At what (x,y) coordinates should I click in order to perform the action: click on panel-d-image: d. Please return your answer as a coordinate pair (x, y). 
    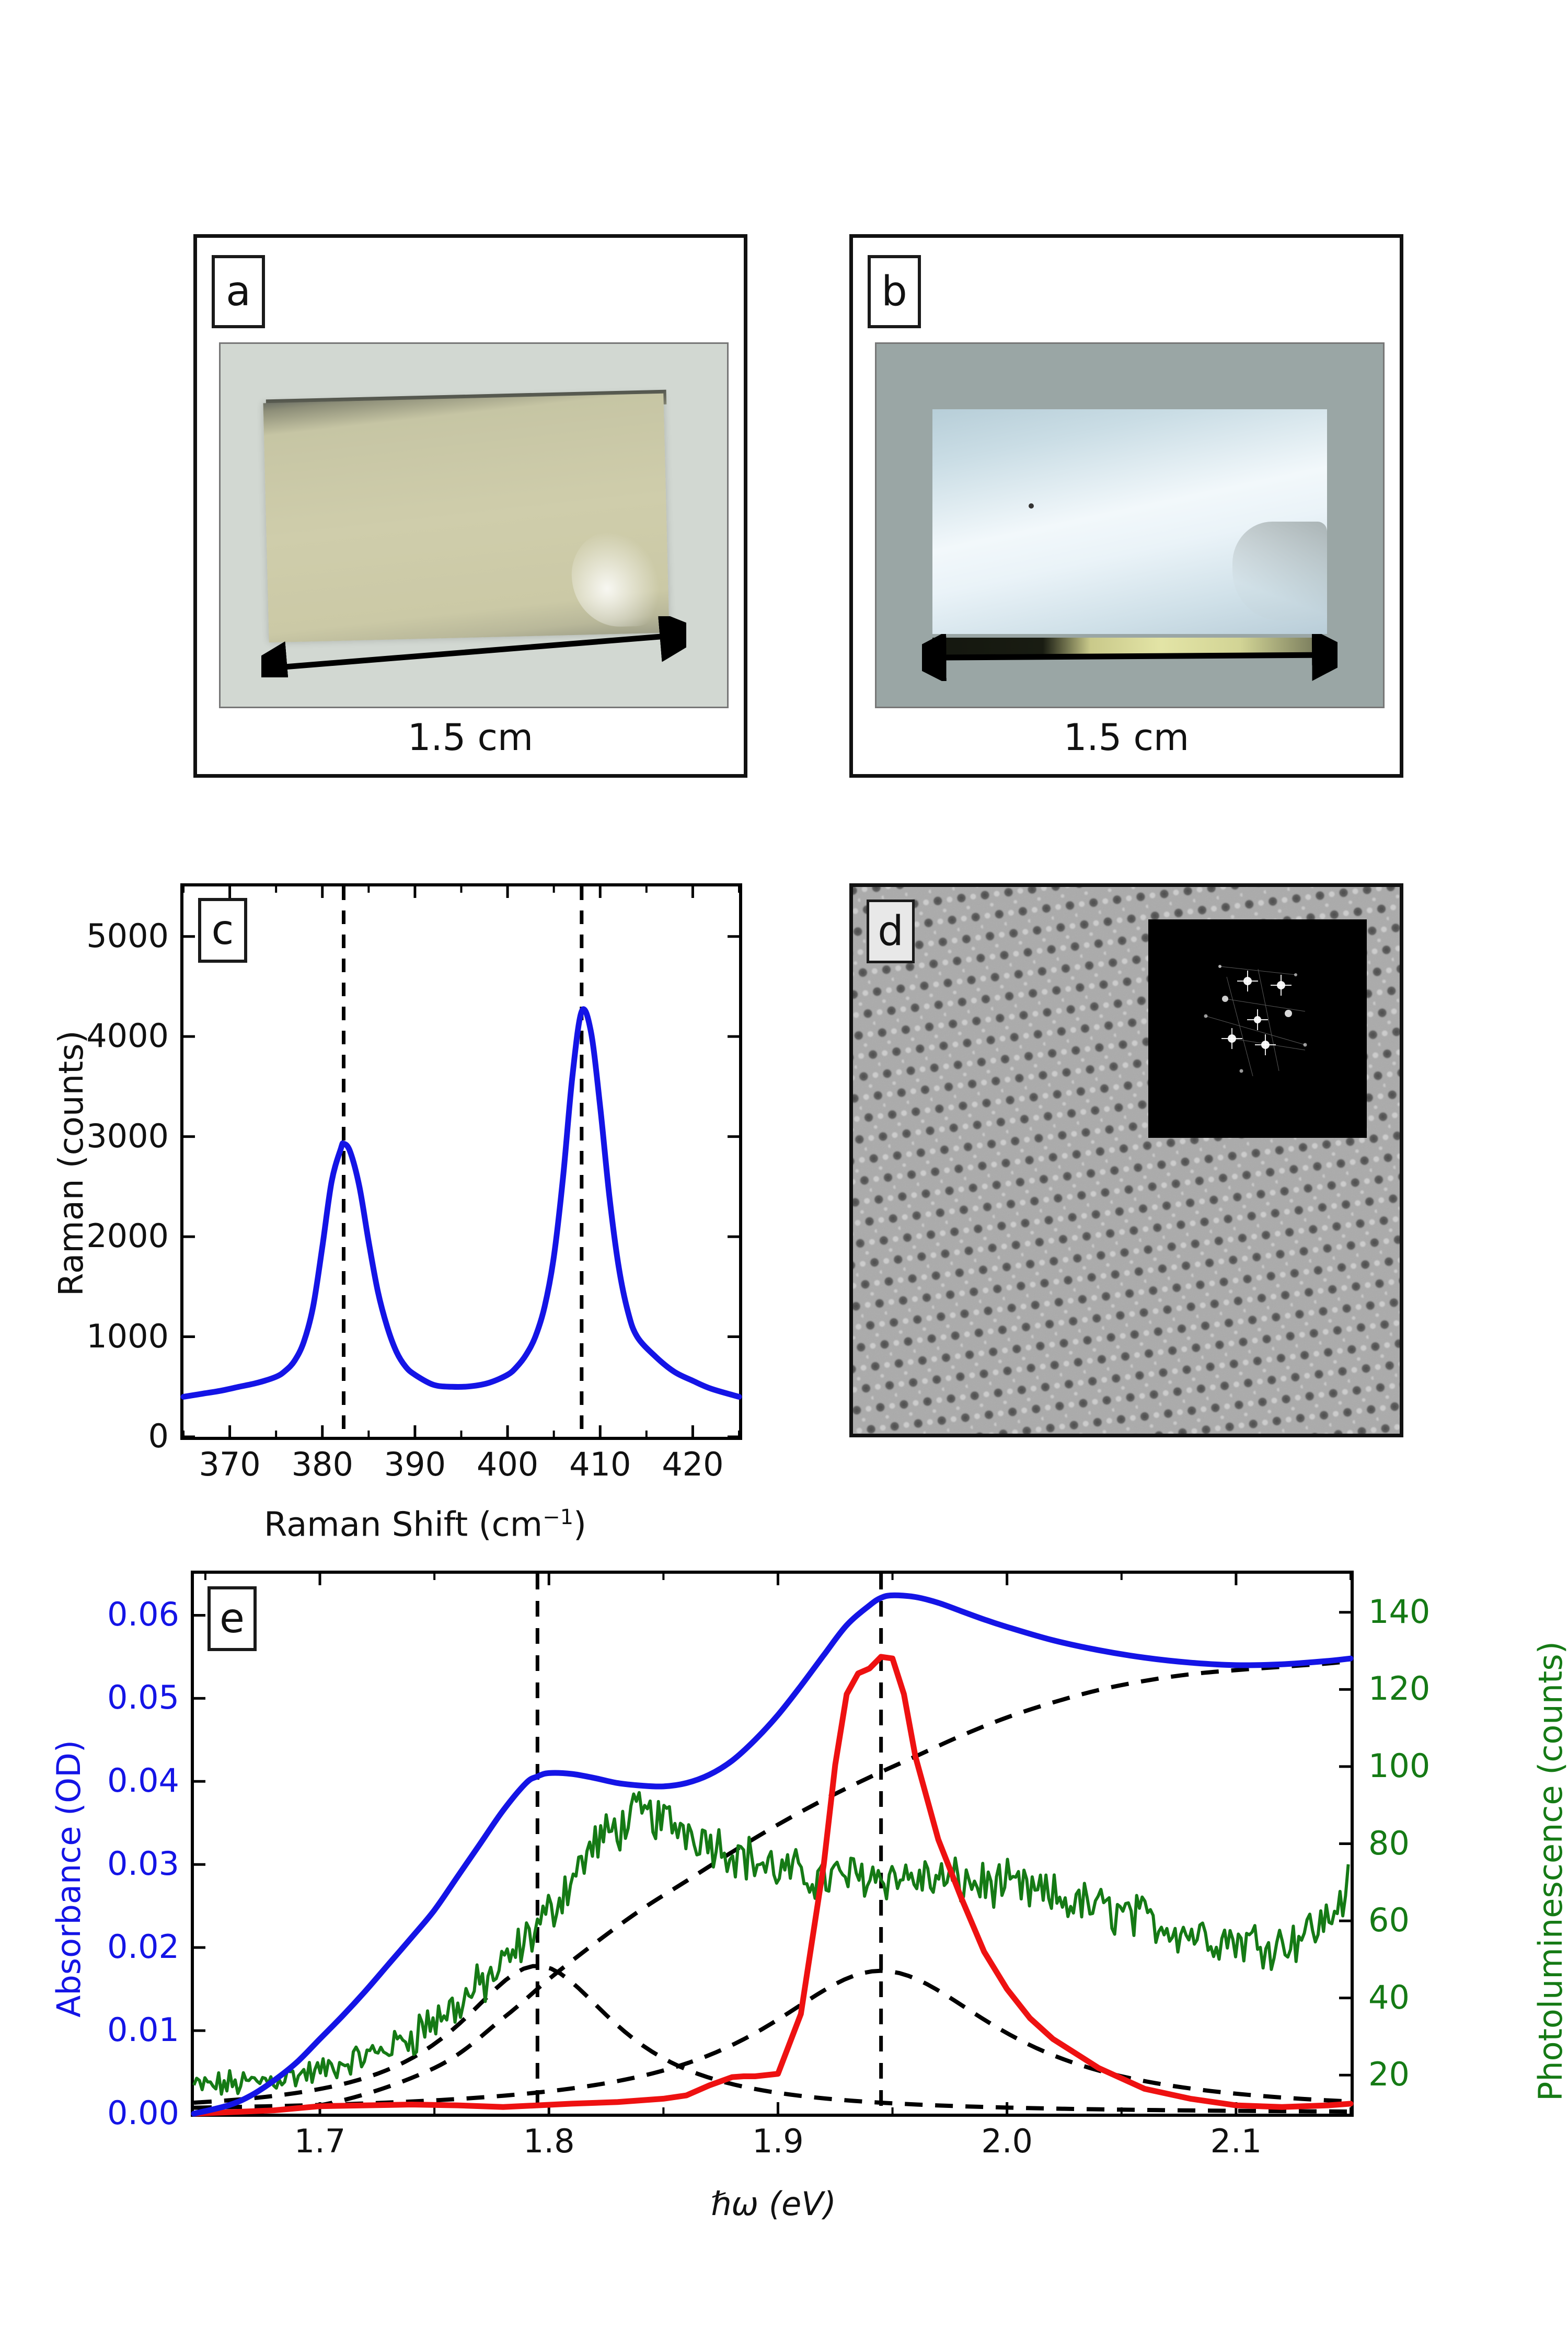
    Looking at the image, I should click on (1126, 1160).